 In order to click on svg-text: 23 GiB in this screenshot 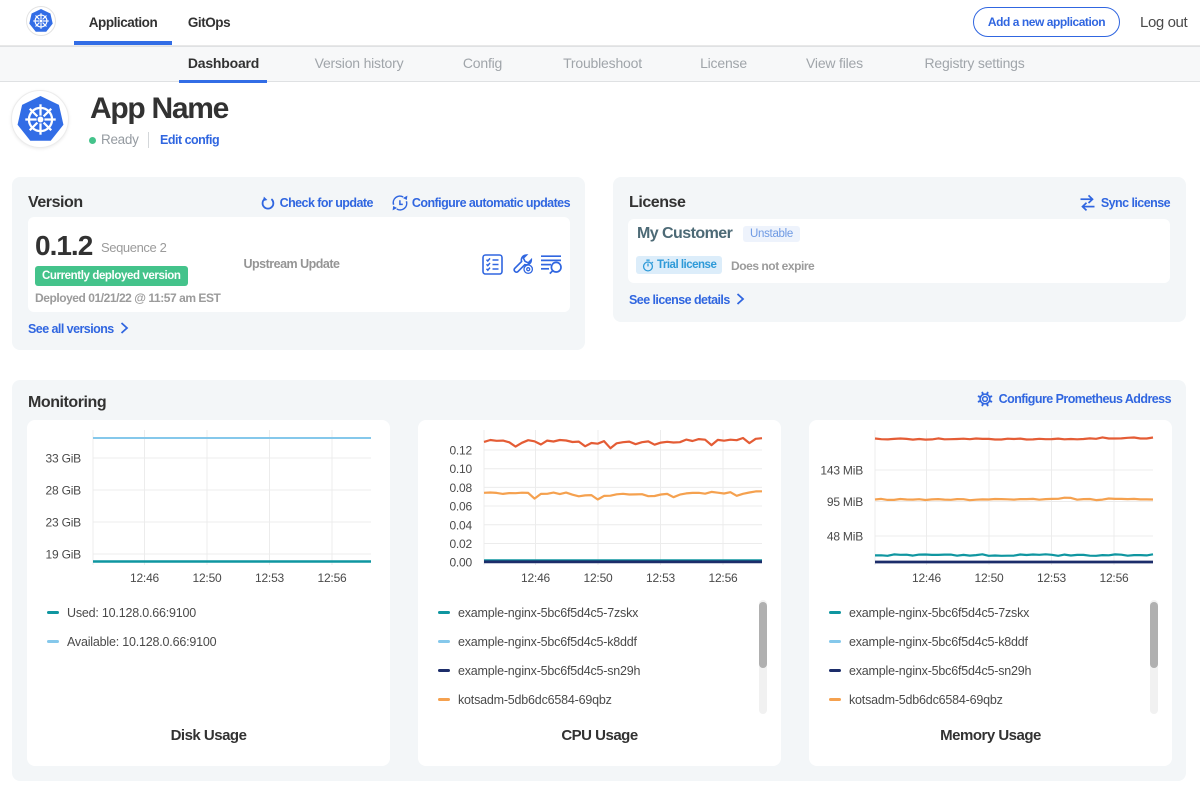, I will do `click(64, 523)`.